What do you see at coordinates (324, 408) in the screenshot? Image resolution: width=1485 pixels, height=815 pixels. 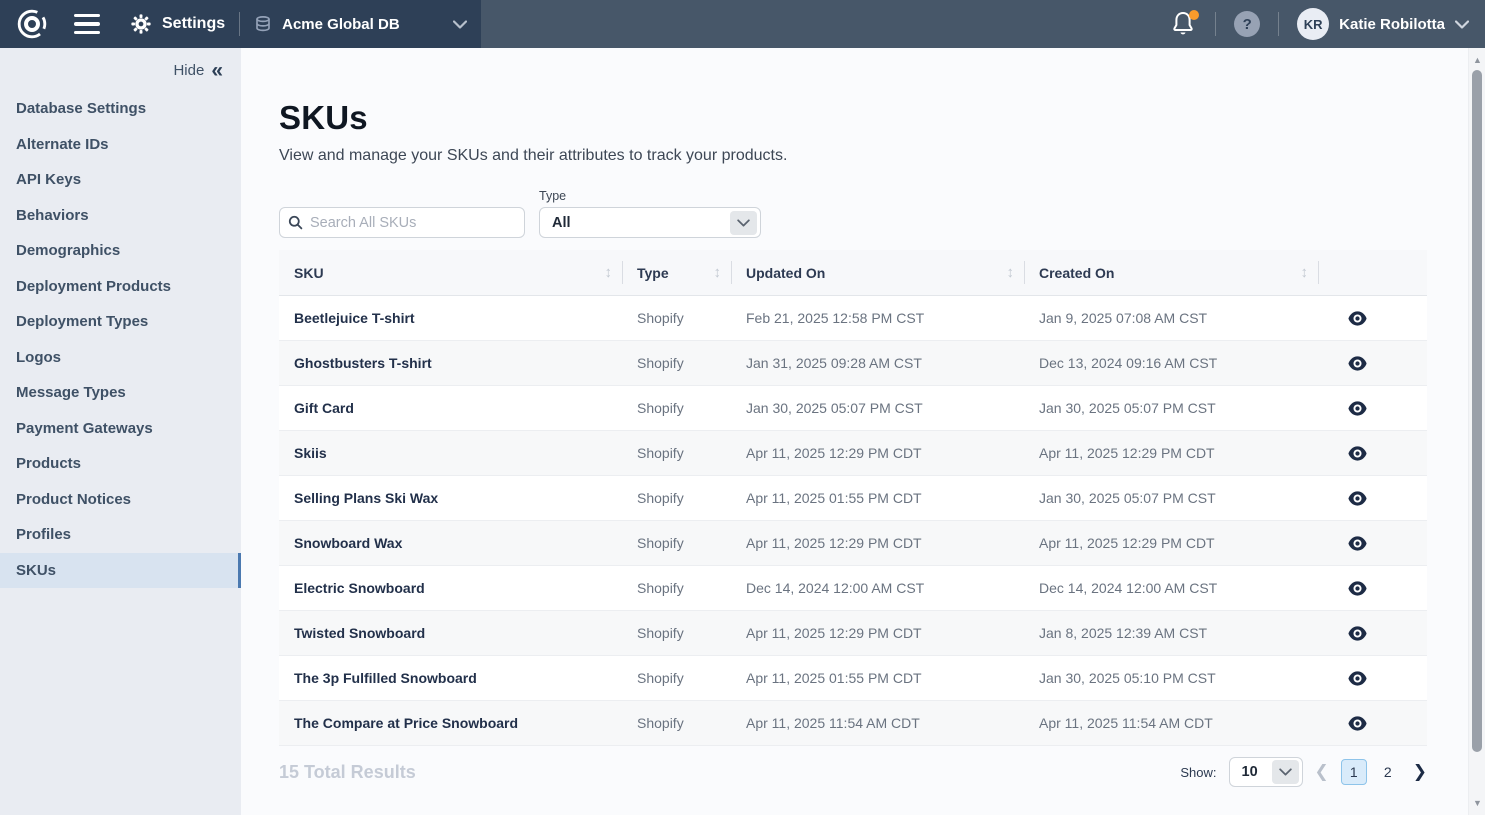 I see `sku-name: Gift Card` at bounding box center [324, 408].